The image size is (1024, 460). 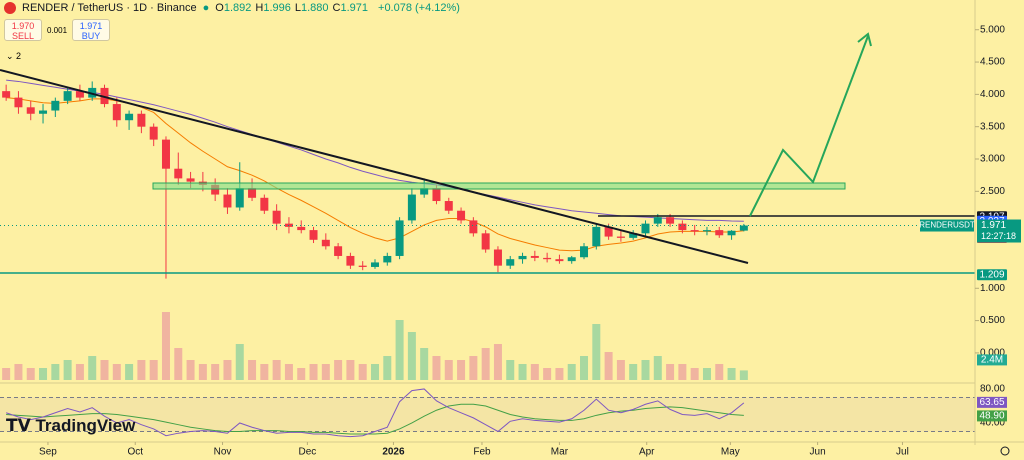 What do you see at coordinates (336, 8) in the screenshot?
I see `ohlc-key: C` at bounding box center [336, 8].